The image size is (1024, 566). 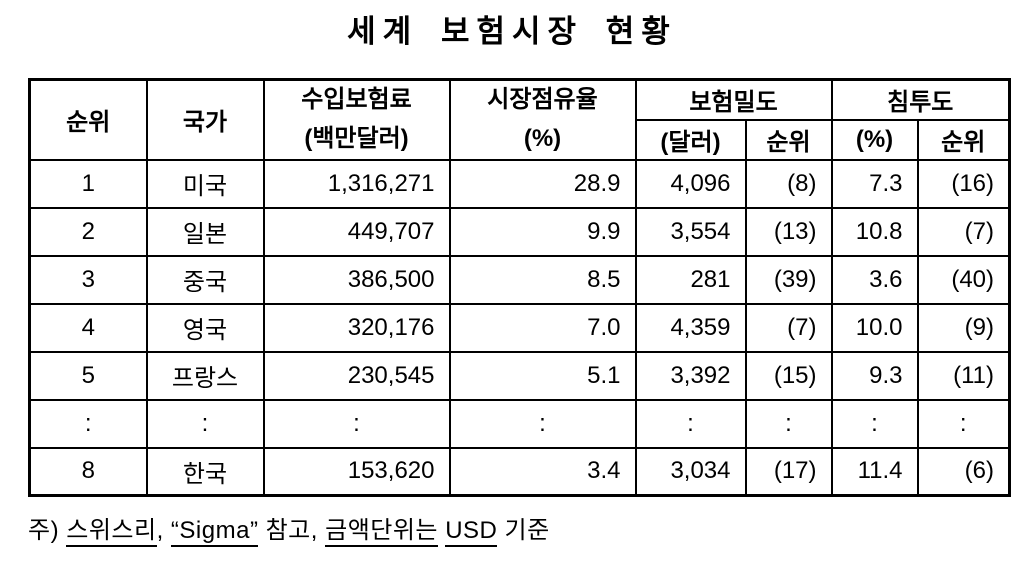 What do you see at coordinates (690, 471) in the screenshot?
I see `cell-density: 3,034` at bounding box center [690, 471].